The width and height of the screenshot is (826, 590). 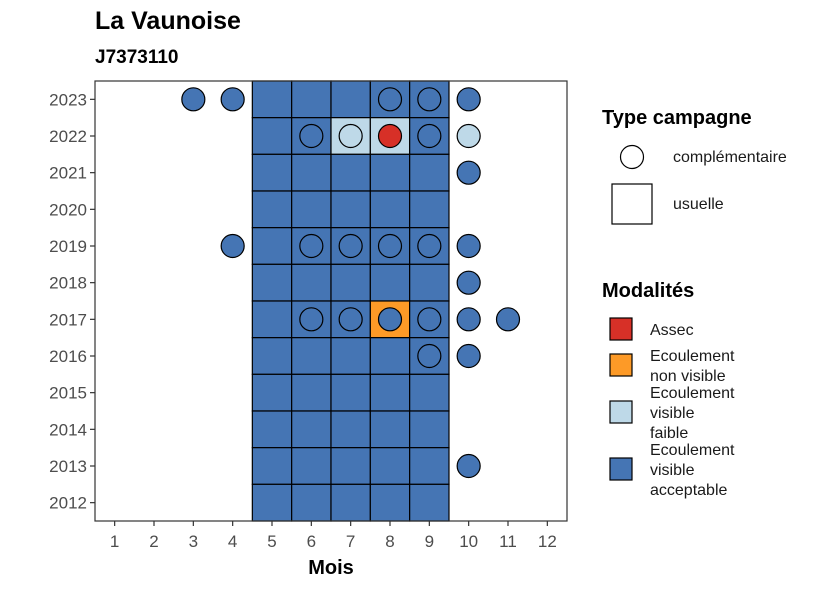 What do you see at coordinates (331, 568) in the screenshot?
I see `x-axis-title: Mois` at bounding box center [331, 568].